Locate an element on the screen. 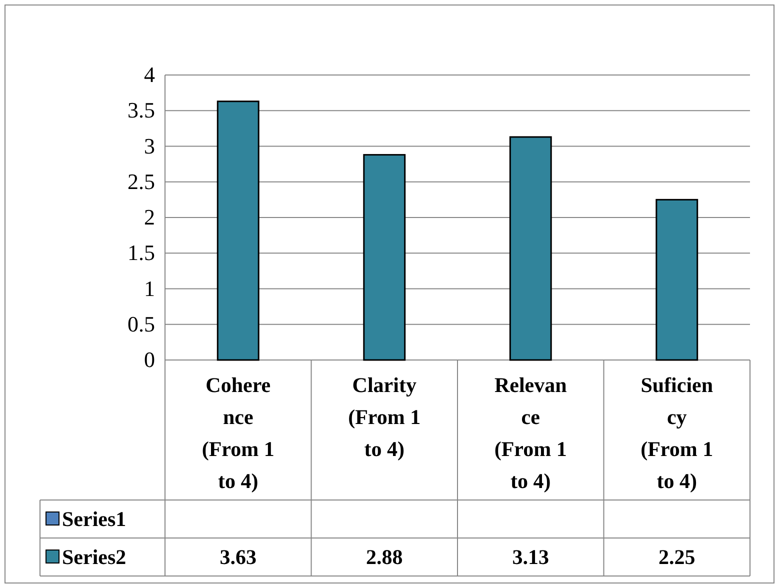 The height and width of the screenshot is (588, 779). x-tick-label: Suficiency (From 1 to 4) is located at coordinates (677, 433).